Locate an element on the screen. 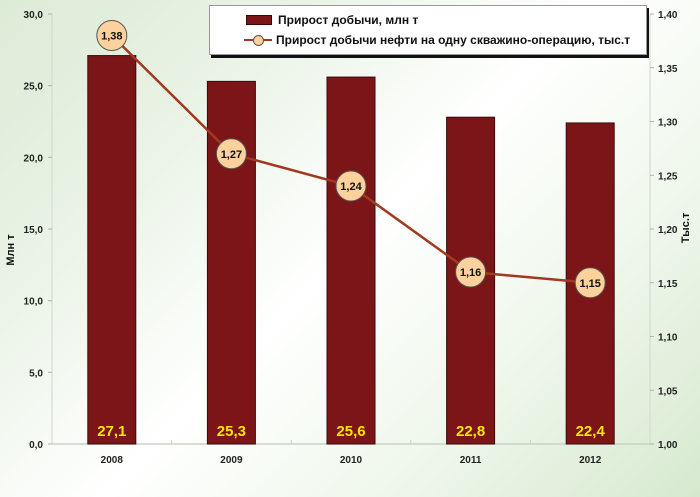  bar-swatch-icon is located at coordinates (259, 20).